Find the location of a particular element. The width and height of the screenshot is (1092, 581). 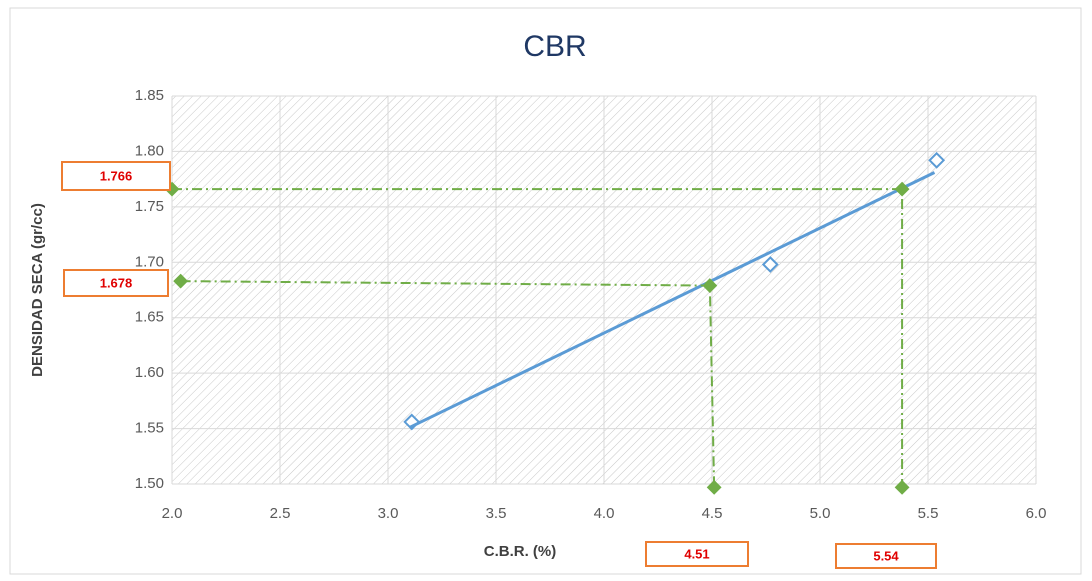

x-tick-label: 5.0 is located at coordinates (820, 513).